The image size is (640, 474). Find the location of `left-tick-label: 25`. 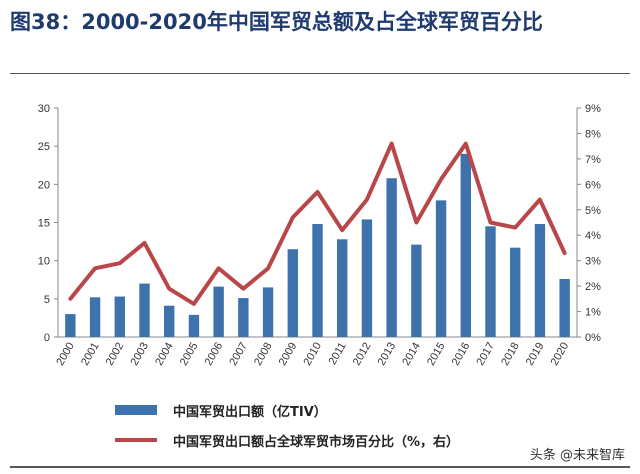

left-tick-label: 25 is located at coordinates (44, 147).